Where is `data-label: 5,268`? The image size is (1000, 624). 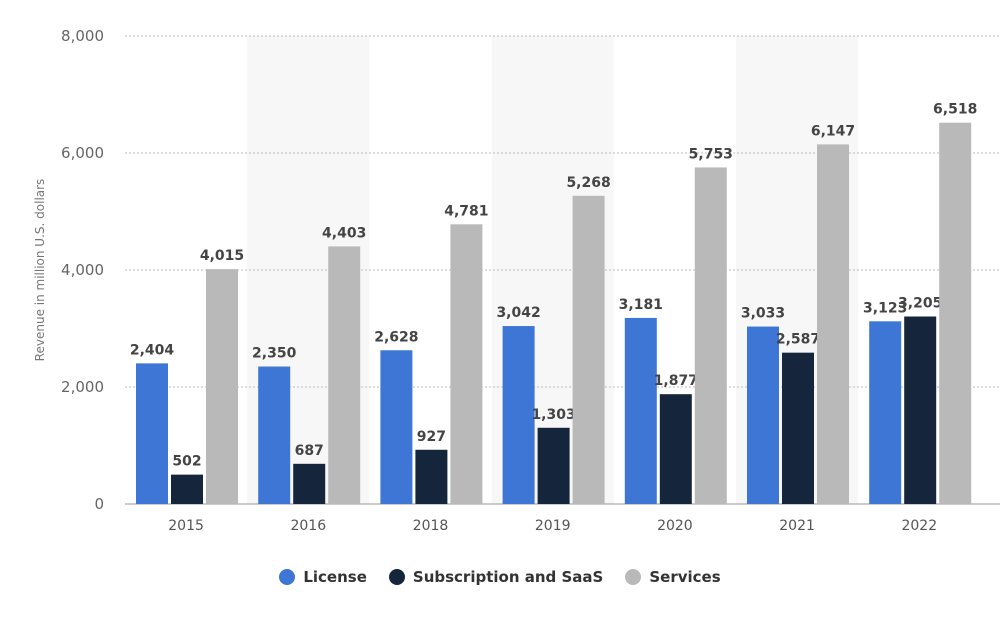
data-label: 5,268 is located at coordinates (588, 183).